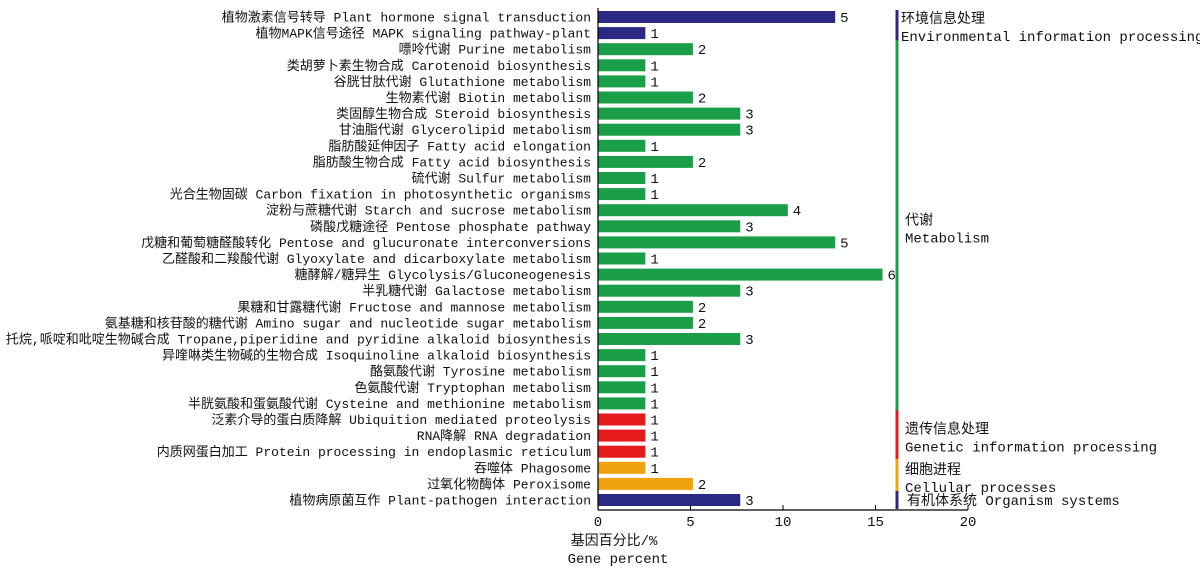 The image size is (1200, 574). I want to click on count-label: 6, so click(892, 277).